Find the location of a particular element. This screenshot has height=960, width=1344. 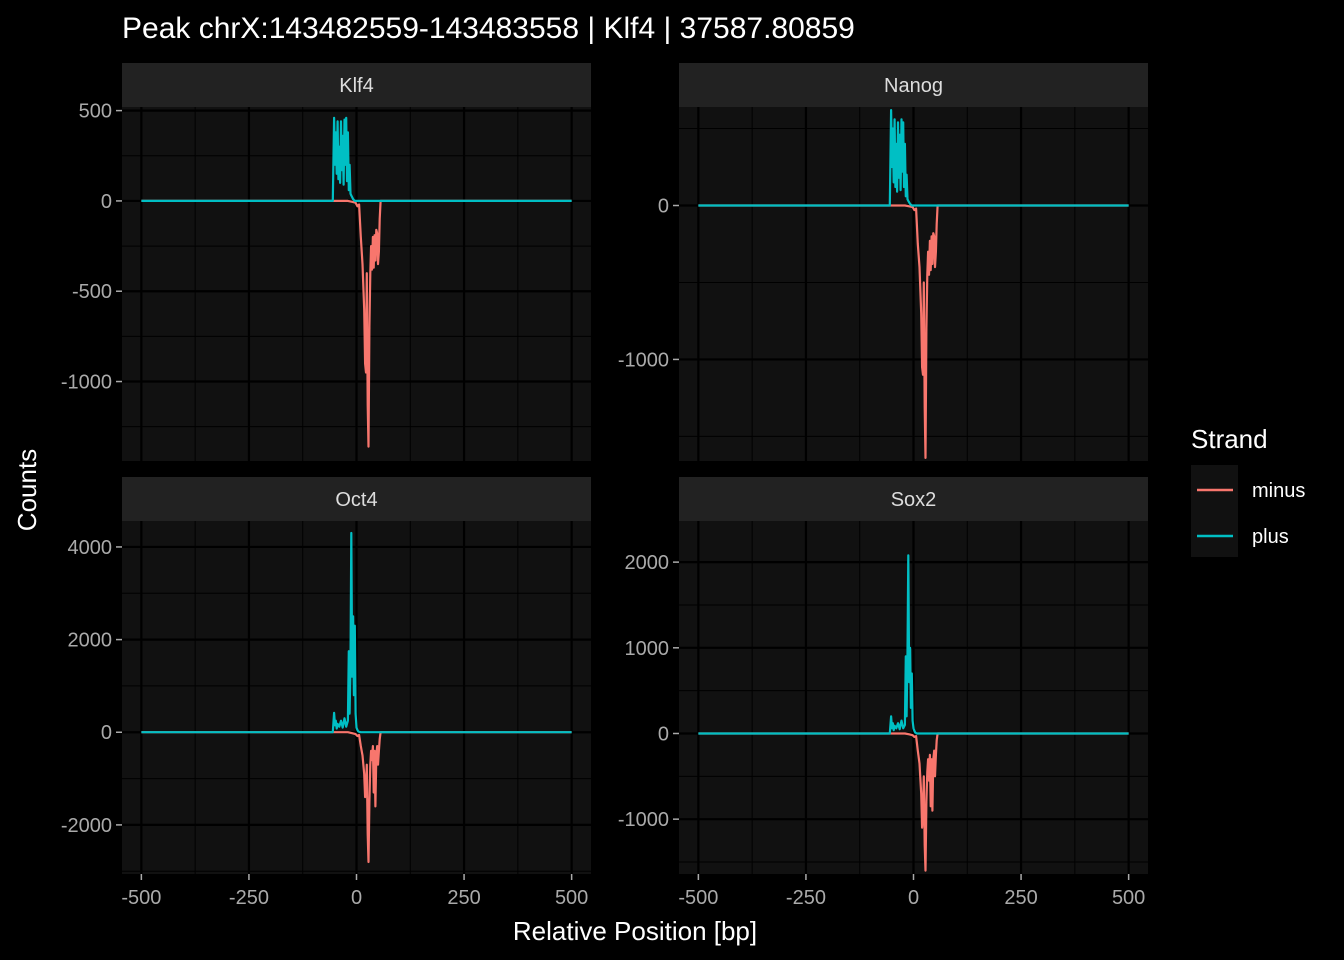

facet-label: Klf4 is located at coordinates (356, 86).